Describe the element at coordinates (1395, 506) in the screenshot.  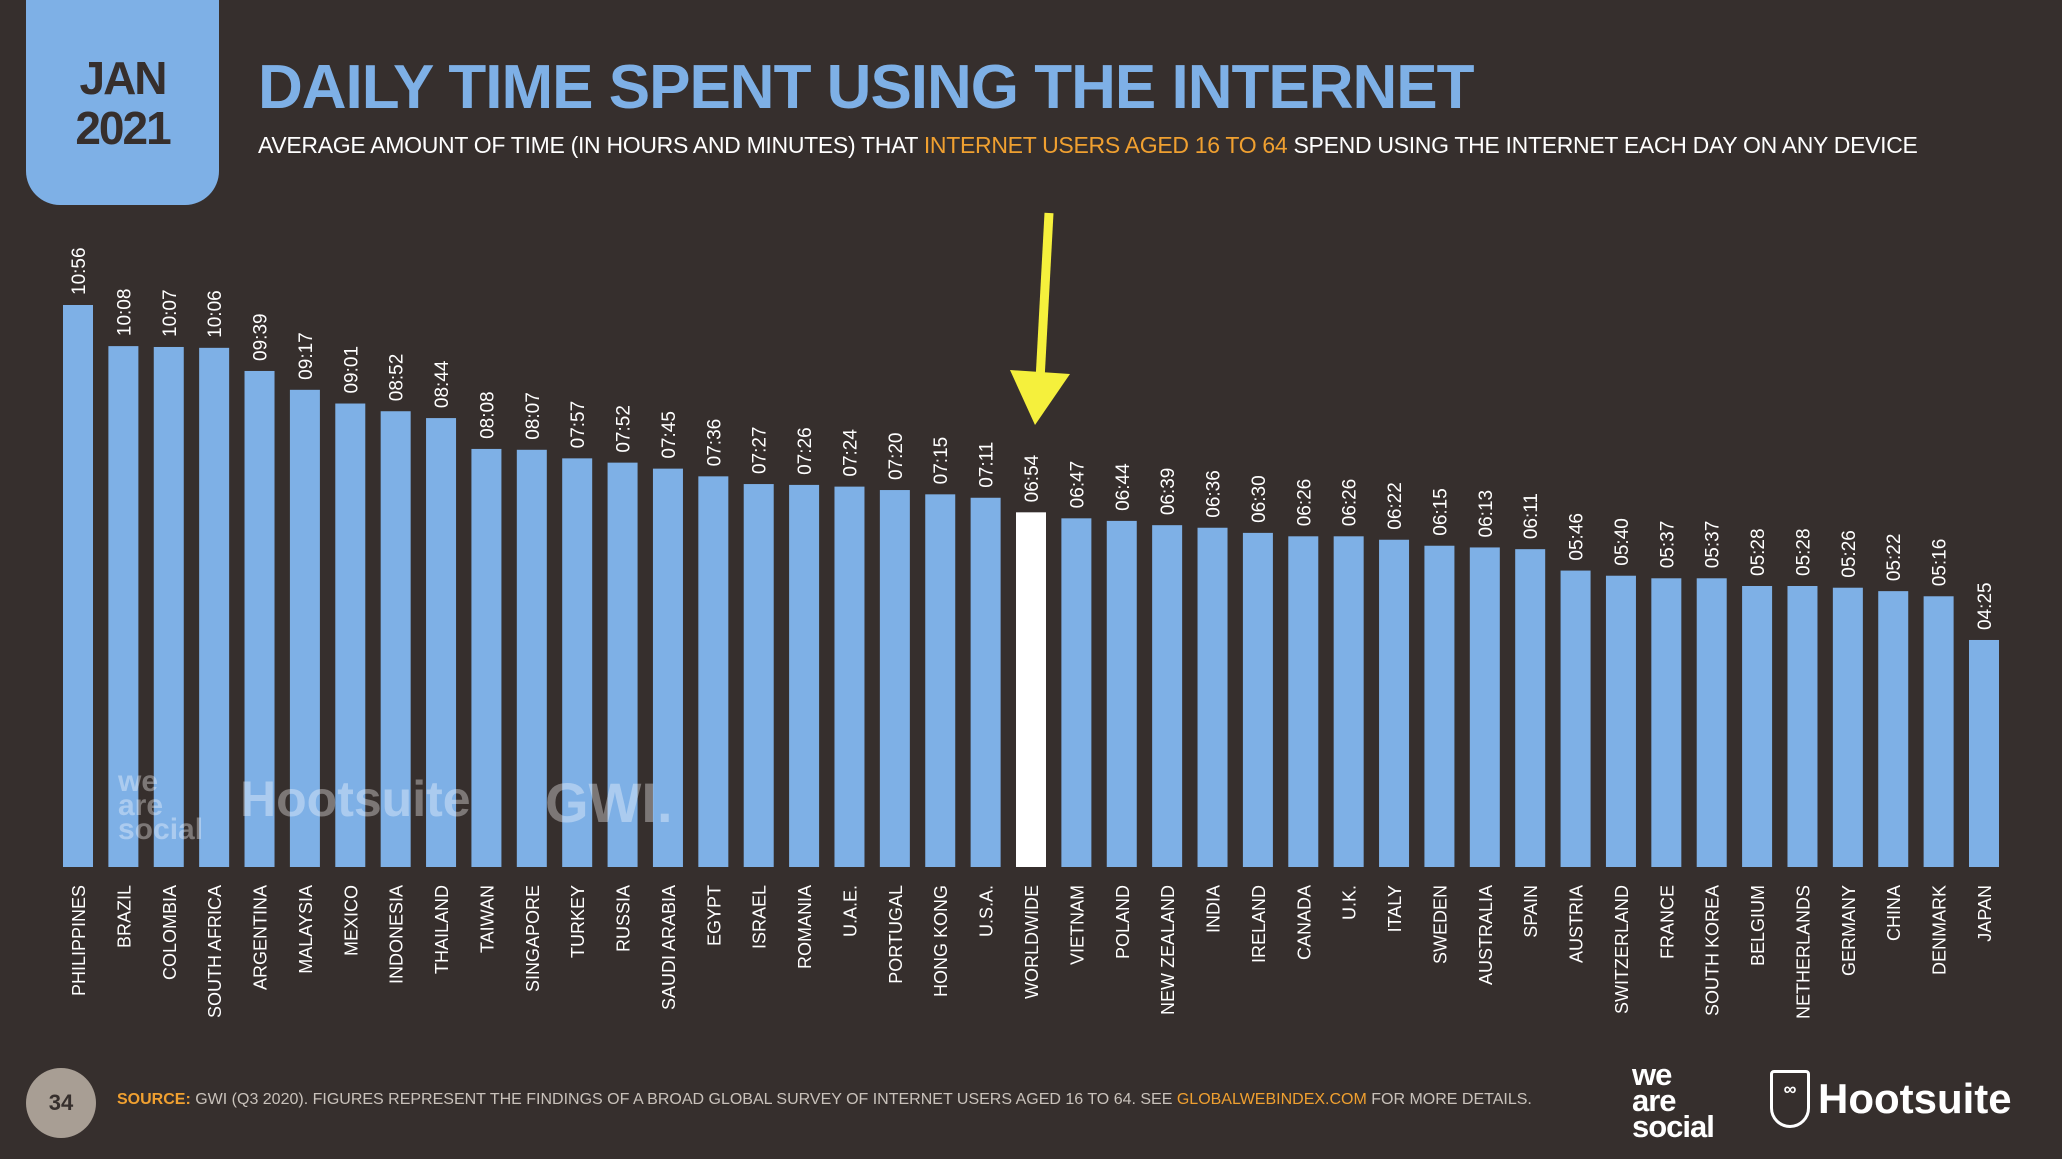
I see `value-label: 06:22` at that location.